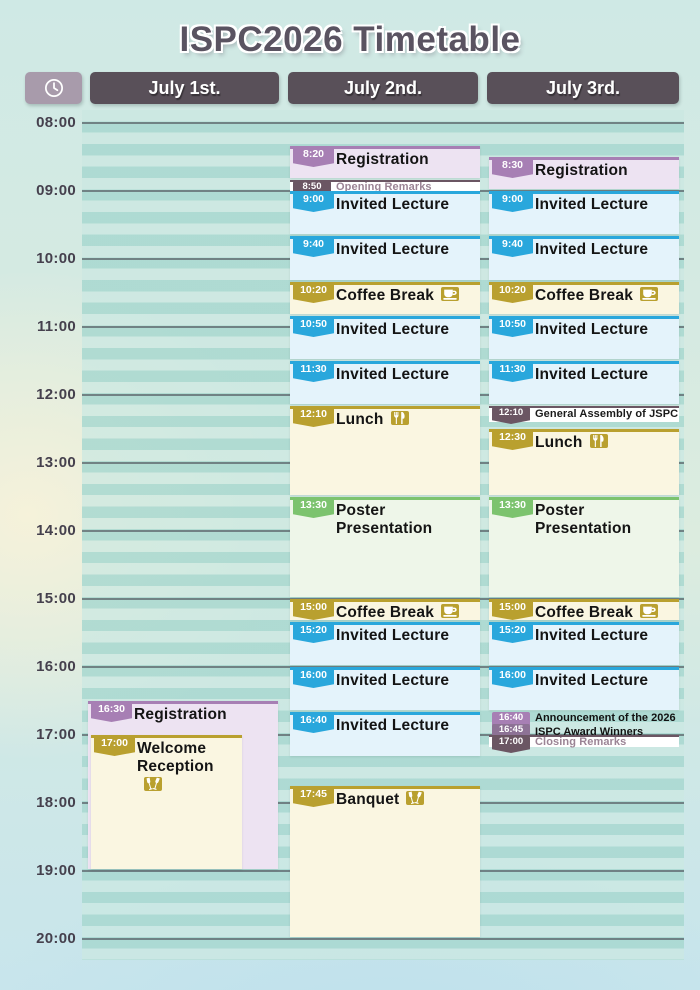  I want to click on time-badge: 13:30, so click(512, 508).